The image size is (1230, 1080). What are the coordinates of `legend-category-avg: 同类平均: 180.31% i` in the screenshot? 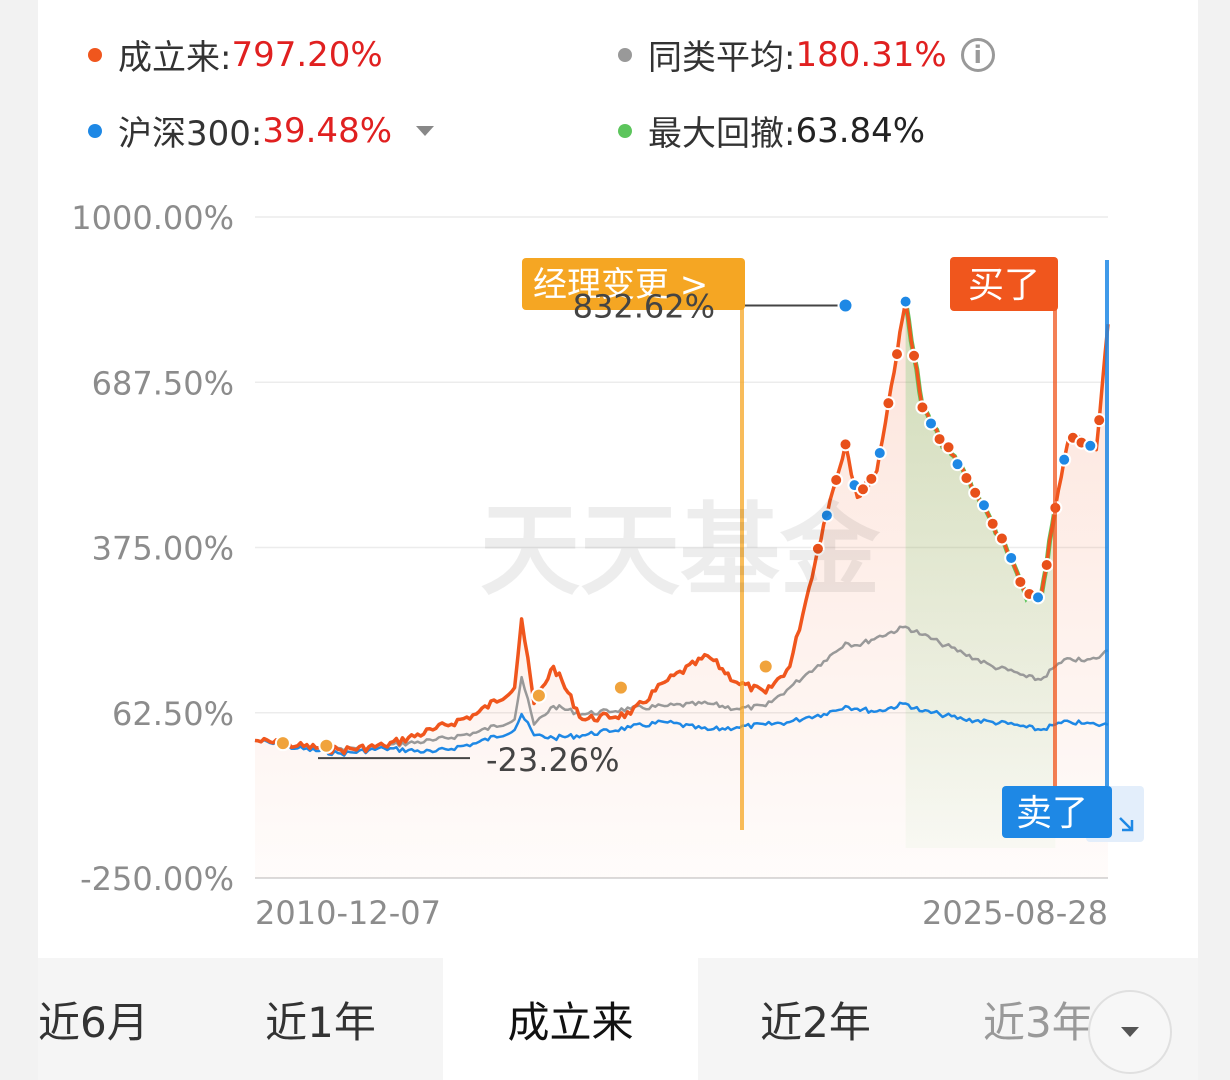 It's located at (806, 54).